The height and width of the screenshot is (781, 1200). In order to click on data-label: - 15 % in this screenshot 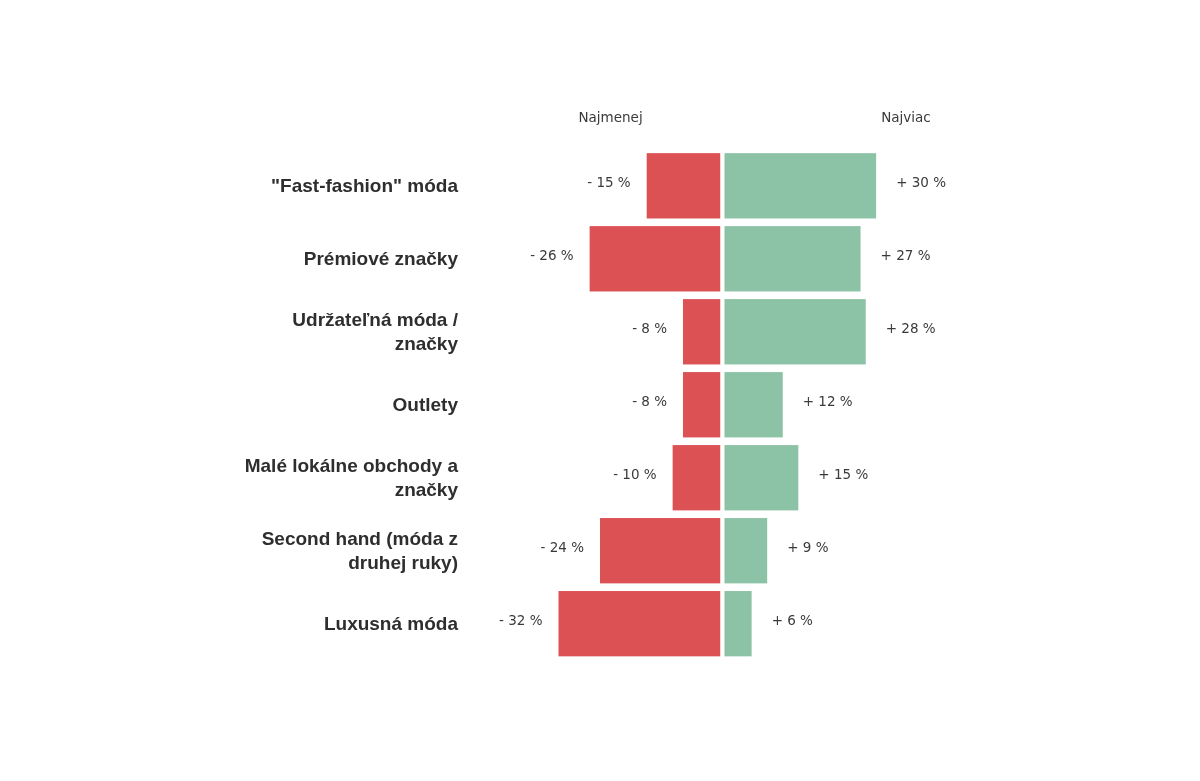, I will do `click(609, 182)`.